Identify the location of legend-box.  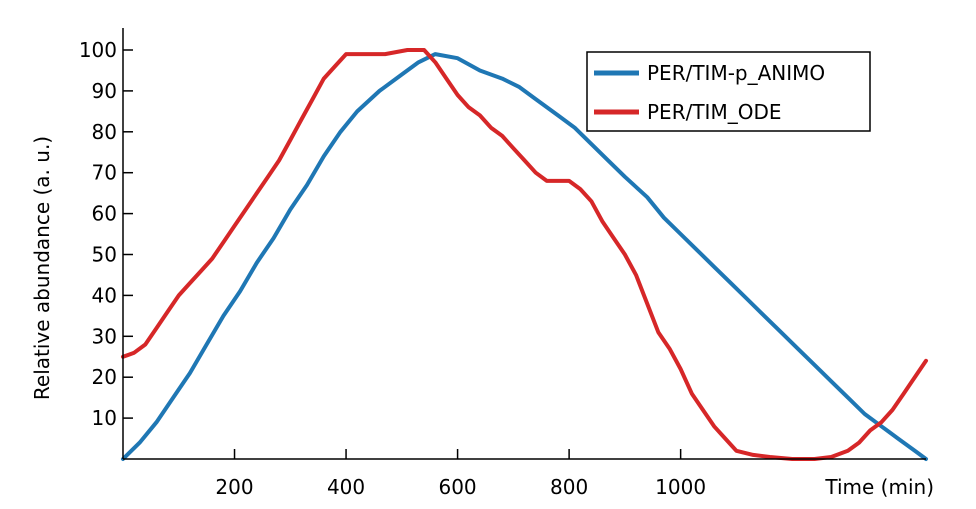
(728, 91).